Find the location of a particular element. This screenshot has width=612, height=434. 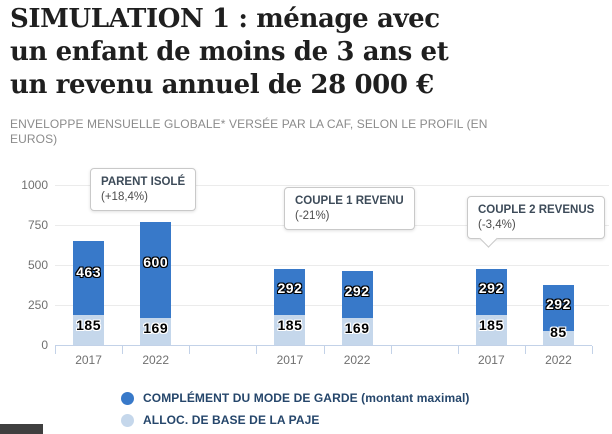

annotation-couple-2-revenus: COUPLE 2 REVENUS (-3,4%) is located at coordinates (536, 222).